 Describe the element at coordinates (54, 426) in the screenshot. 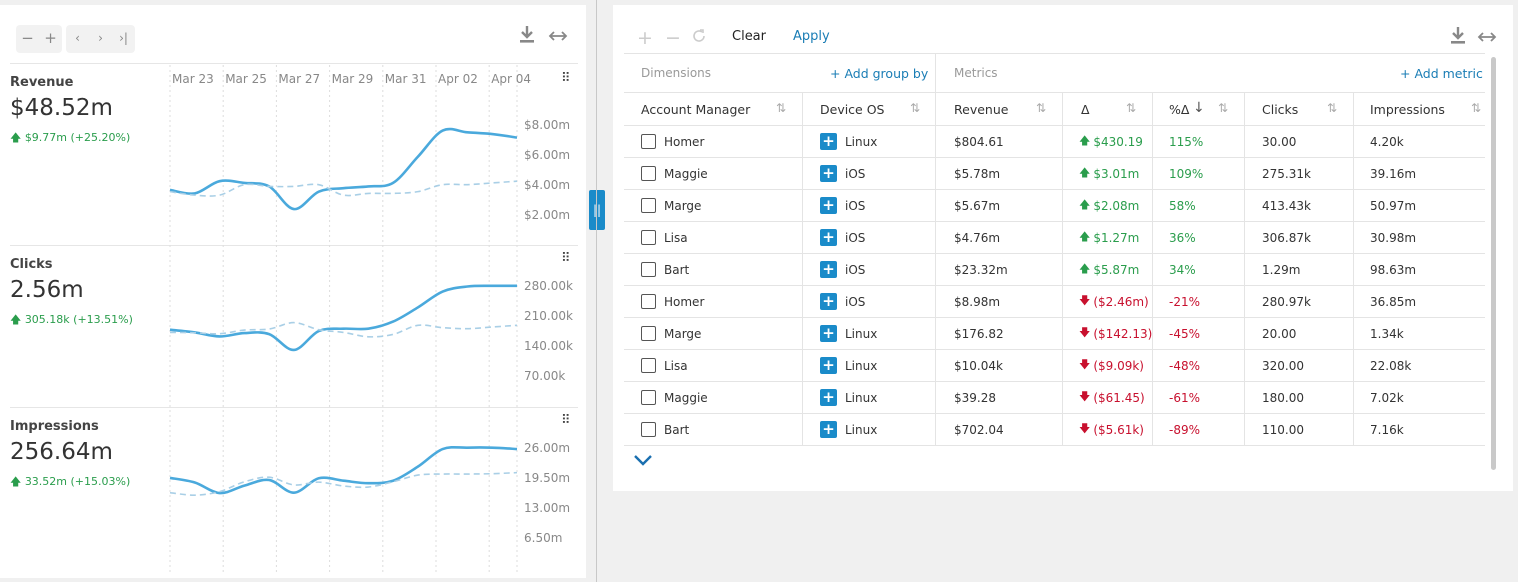

I see `impressions-title: Impressions` at that location.